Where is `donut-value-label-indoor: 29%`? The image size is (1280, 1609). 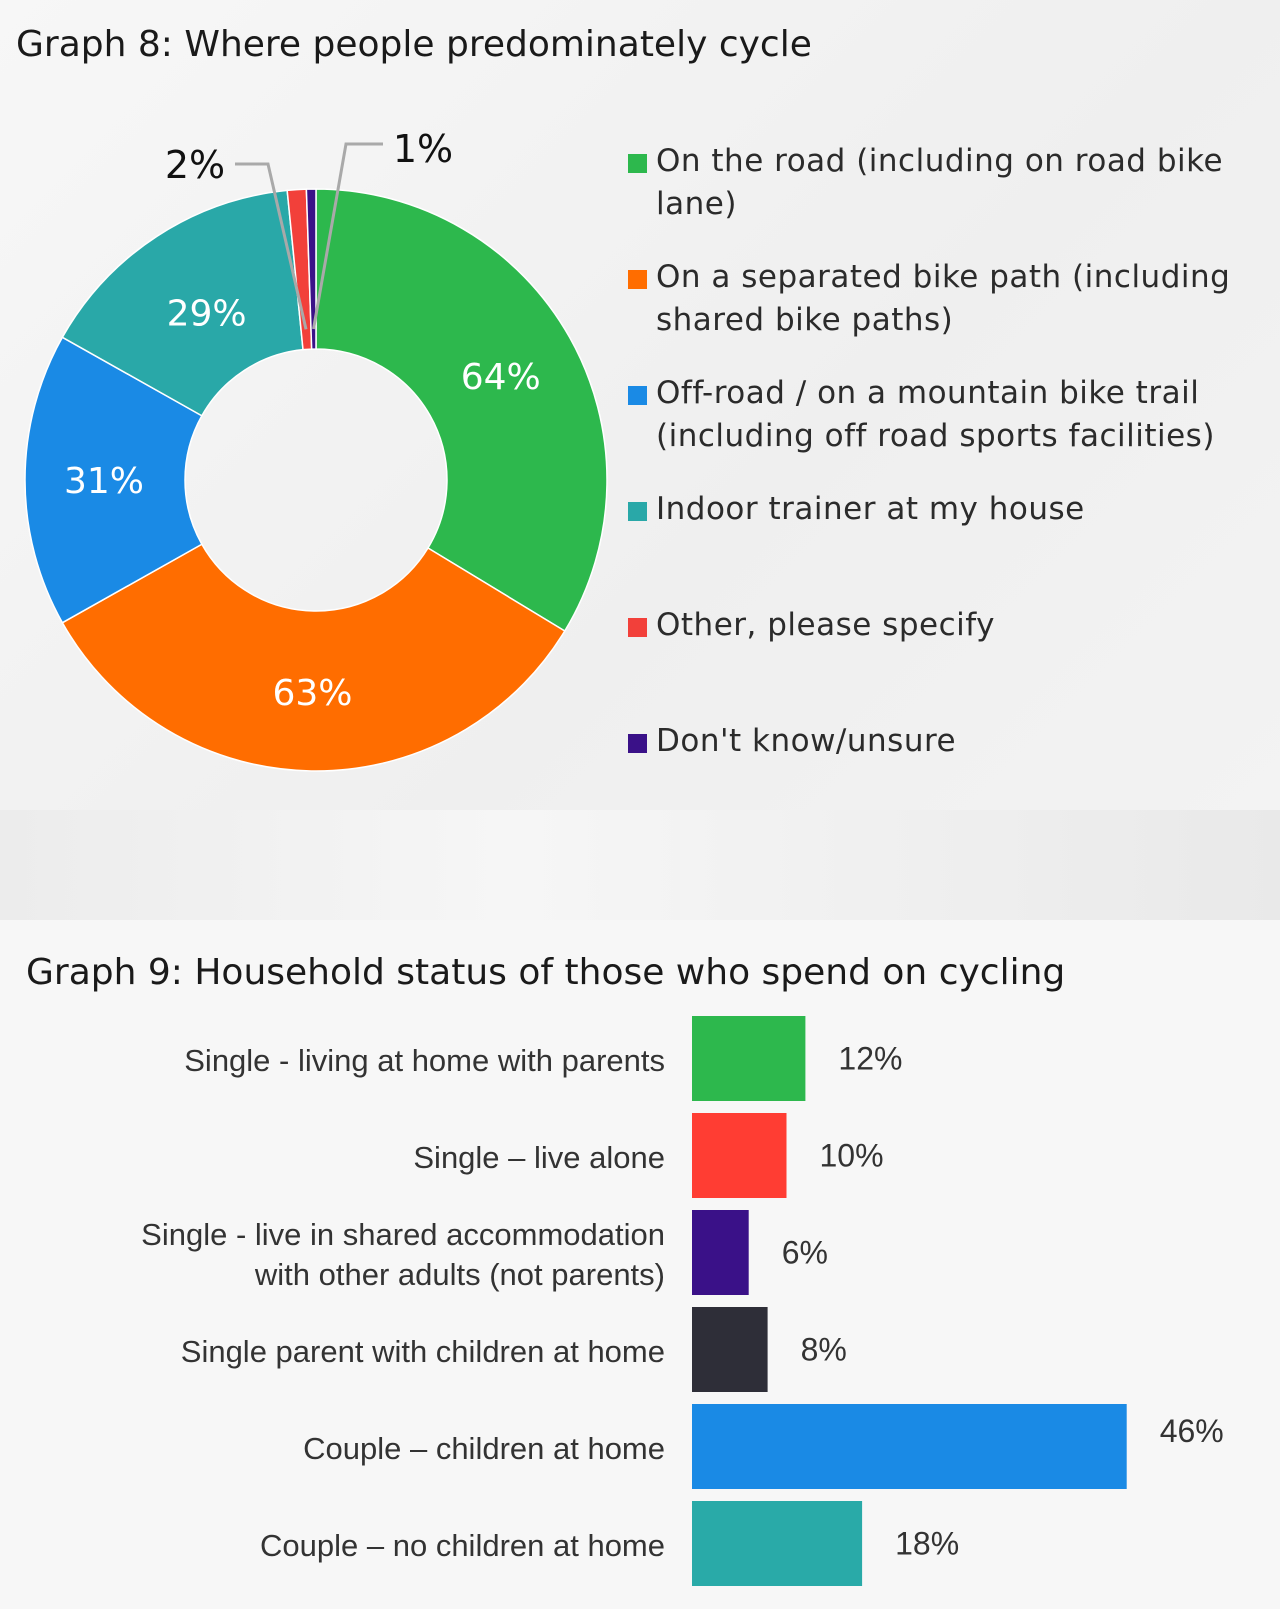
donut-value-label-indoor: 29% is located at coordinates (207, 314).